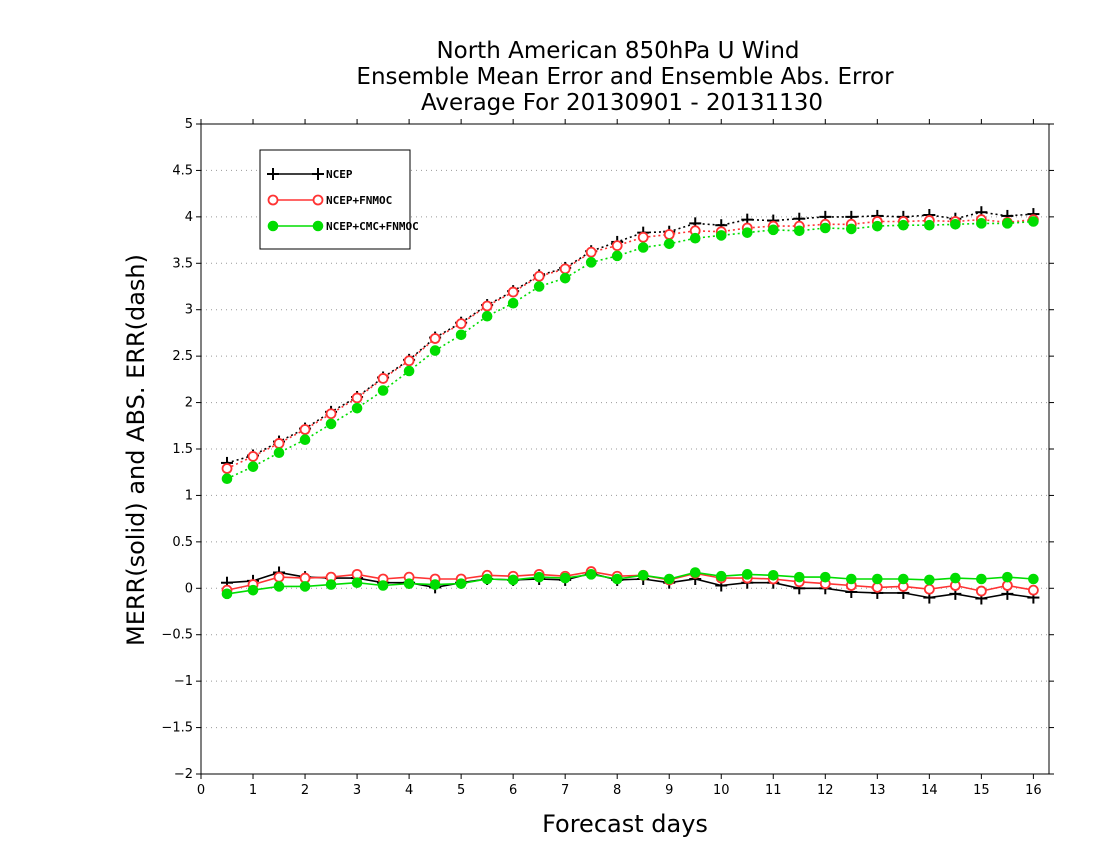 The image size is (1100, 850). I want to click on x-tick-label: 0, so click(201, 790).